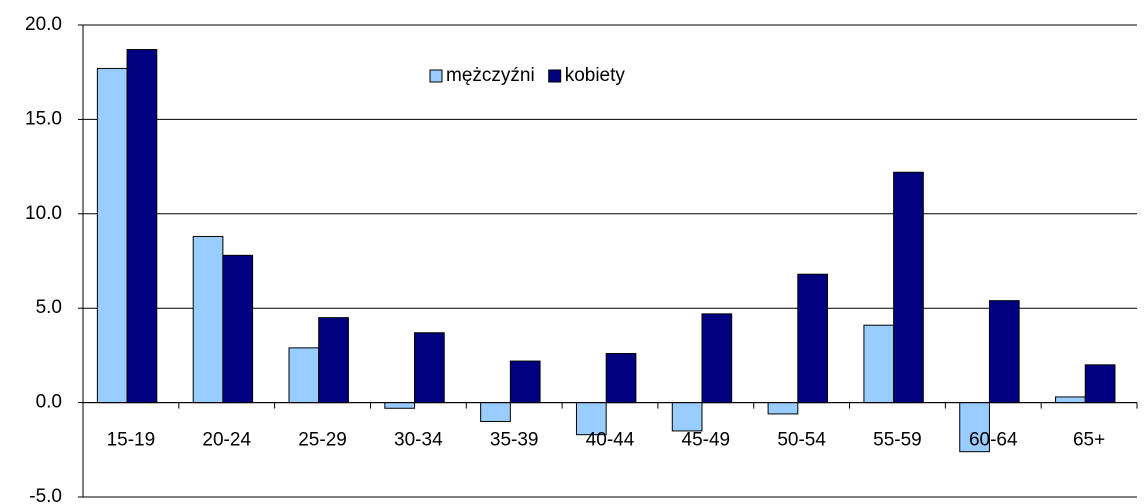 Image resolution: width=1147 pixels, height=504 pixels. What do you see at coordinates (595, 75) in the screenshot?
I see `legend-label: kobiety` at bounding box center [595, 75].